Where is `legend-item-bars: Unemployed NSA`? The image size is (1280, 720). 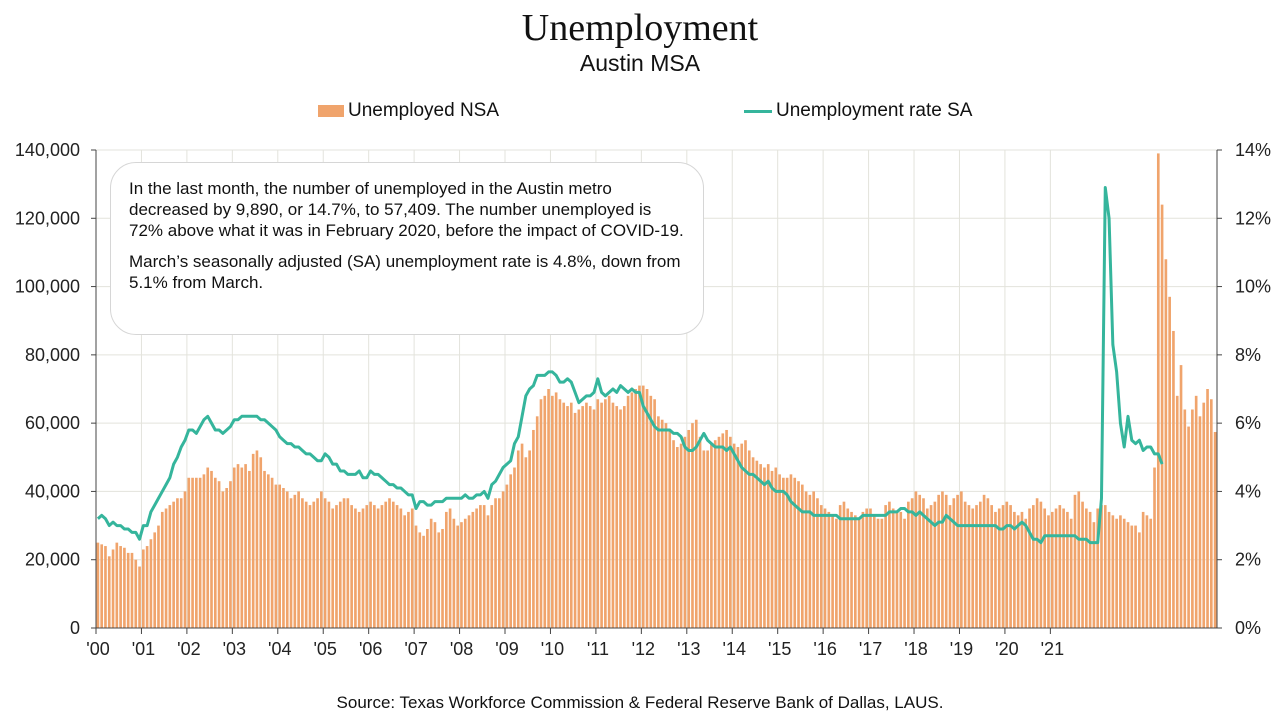
legend-item-bars: Unemployed NSA is located at coordinates (408, 111).